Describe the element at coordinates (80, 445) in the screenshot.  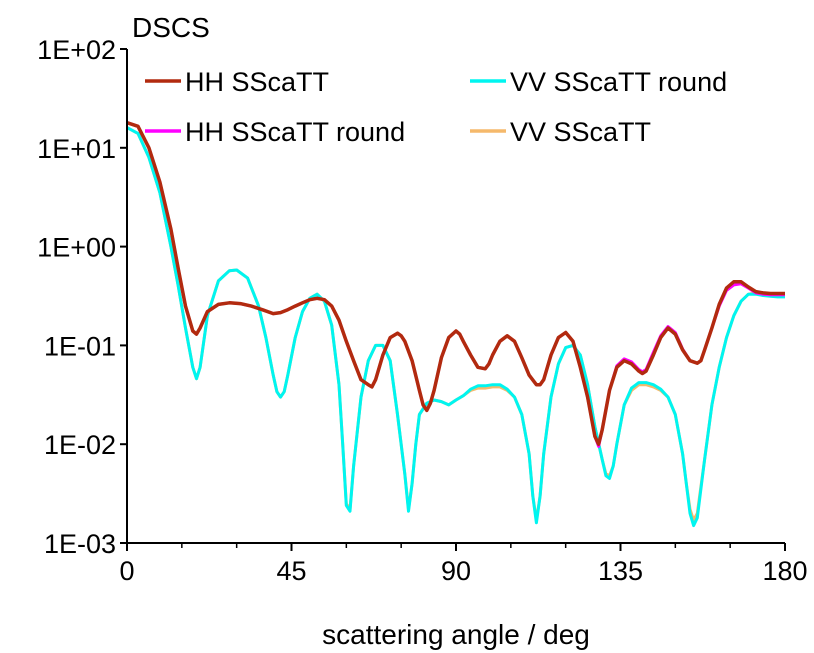
I see `y-tick-label: 1E-02` at that location.